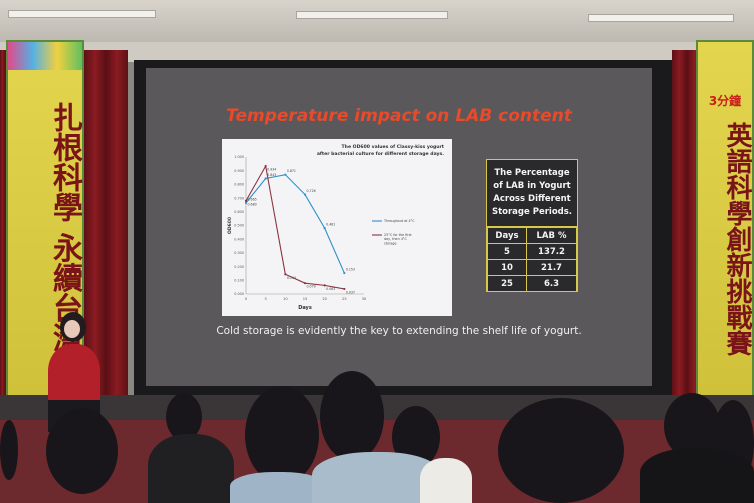 The width and height of the screenshot is (754, 503). I want to click on table-row: 25 6.3, so click(532, 283).